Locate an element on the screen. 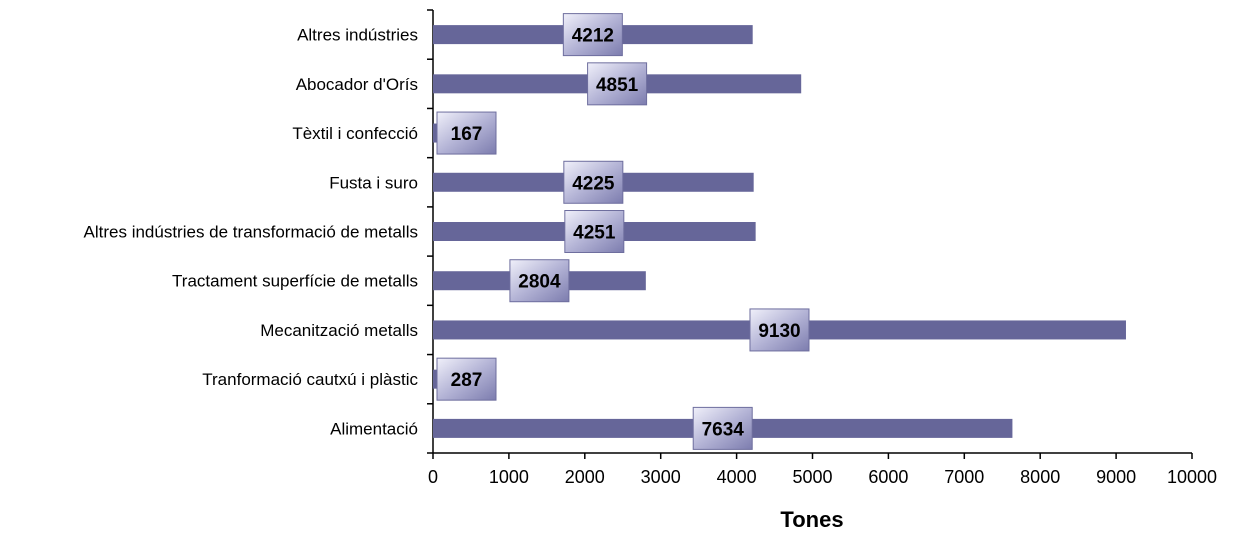  data-label: 9130 is located at coordinates (779, 331).